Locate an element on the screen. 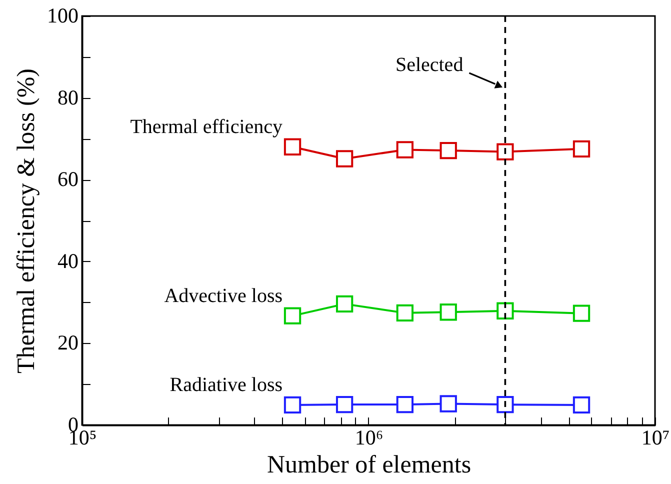  x-tick-label: 10⁶ is located at coordinates (369, 438).